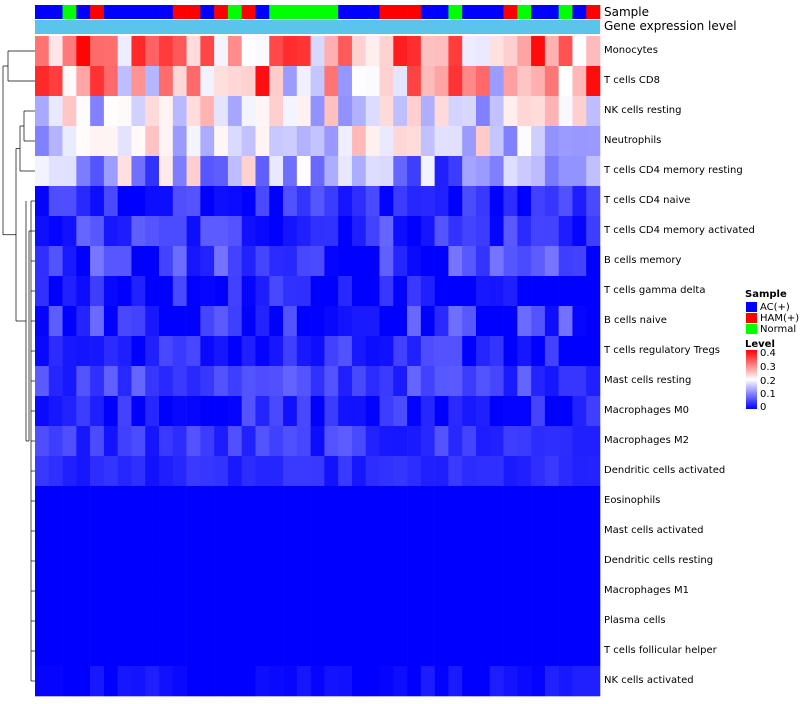 The image size is (800, 704). I want to click on heatmap-cell-r16-c22, so click(345, 531).